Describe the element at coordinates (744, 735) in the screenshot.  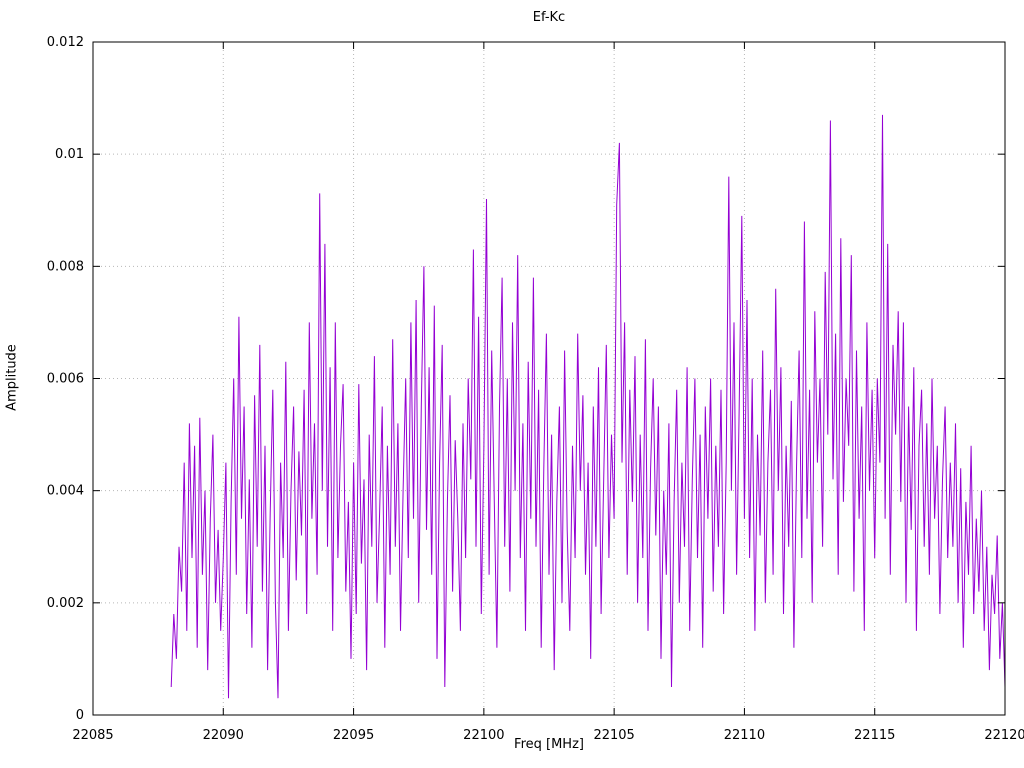
I see `x-tick-label: 22110` at that location.